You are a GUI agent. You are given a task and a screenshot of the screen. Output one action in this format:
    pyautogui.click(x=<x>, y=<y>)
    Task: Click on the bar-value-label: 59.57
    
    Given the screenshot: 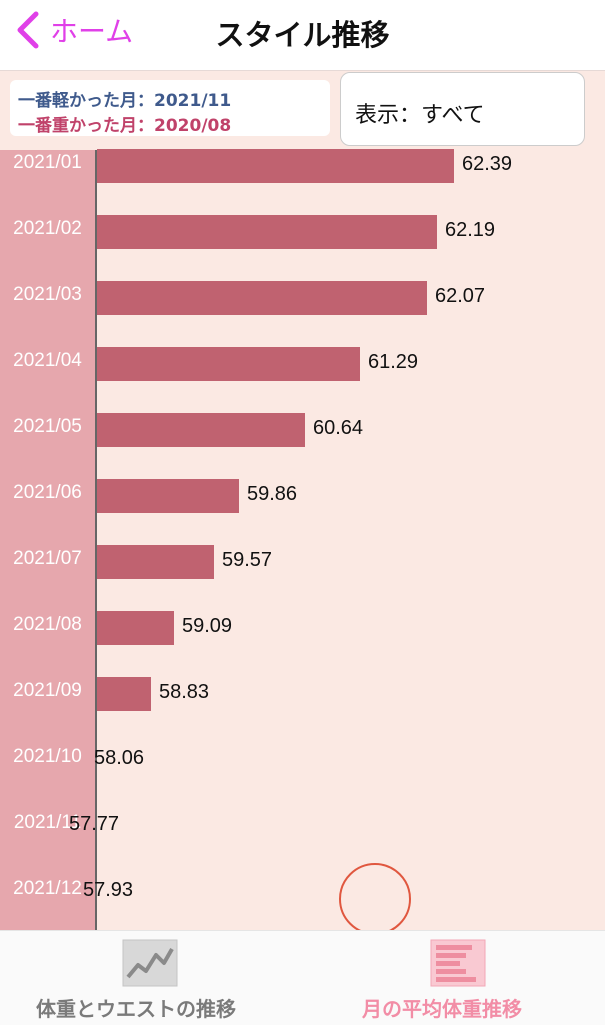 What is the action you would take?
    pyautogui.click(x=247, y=560)
    